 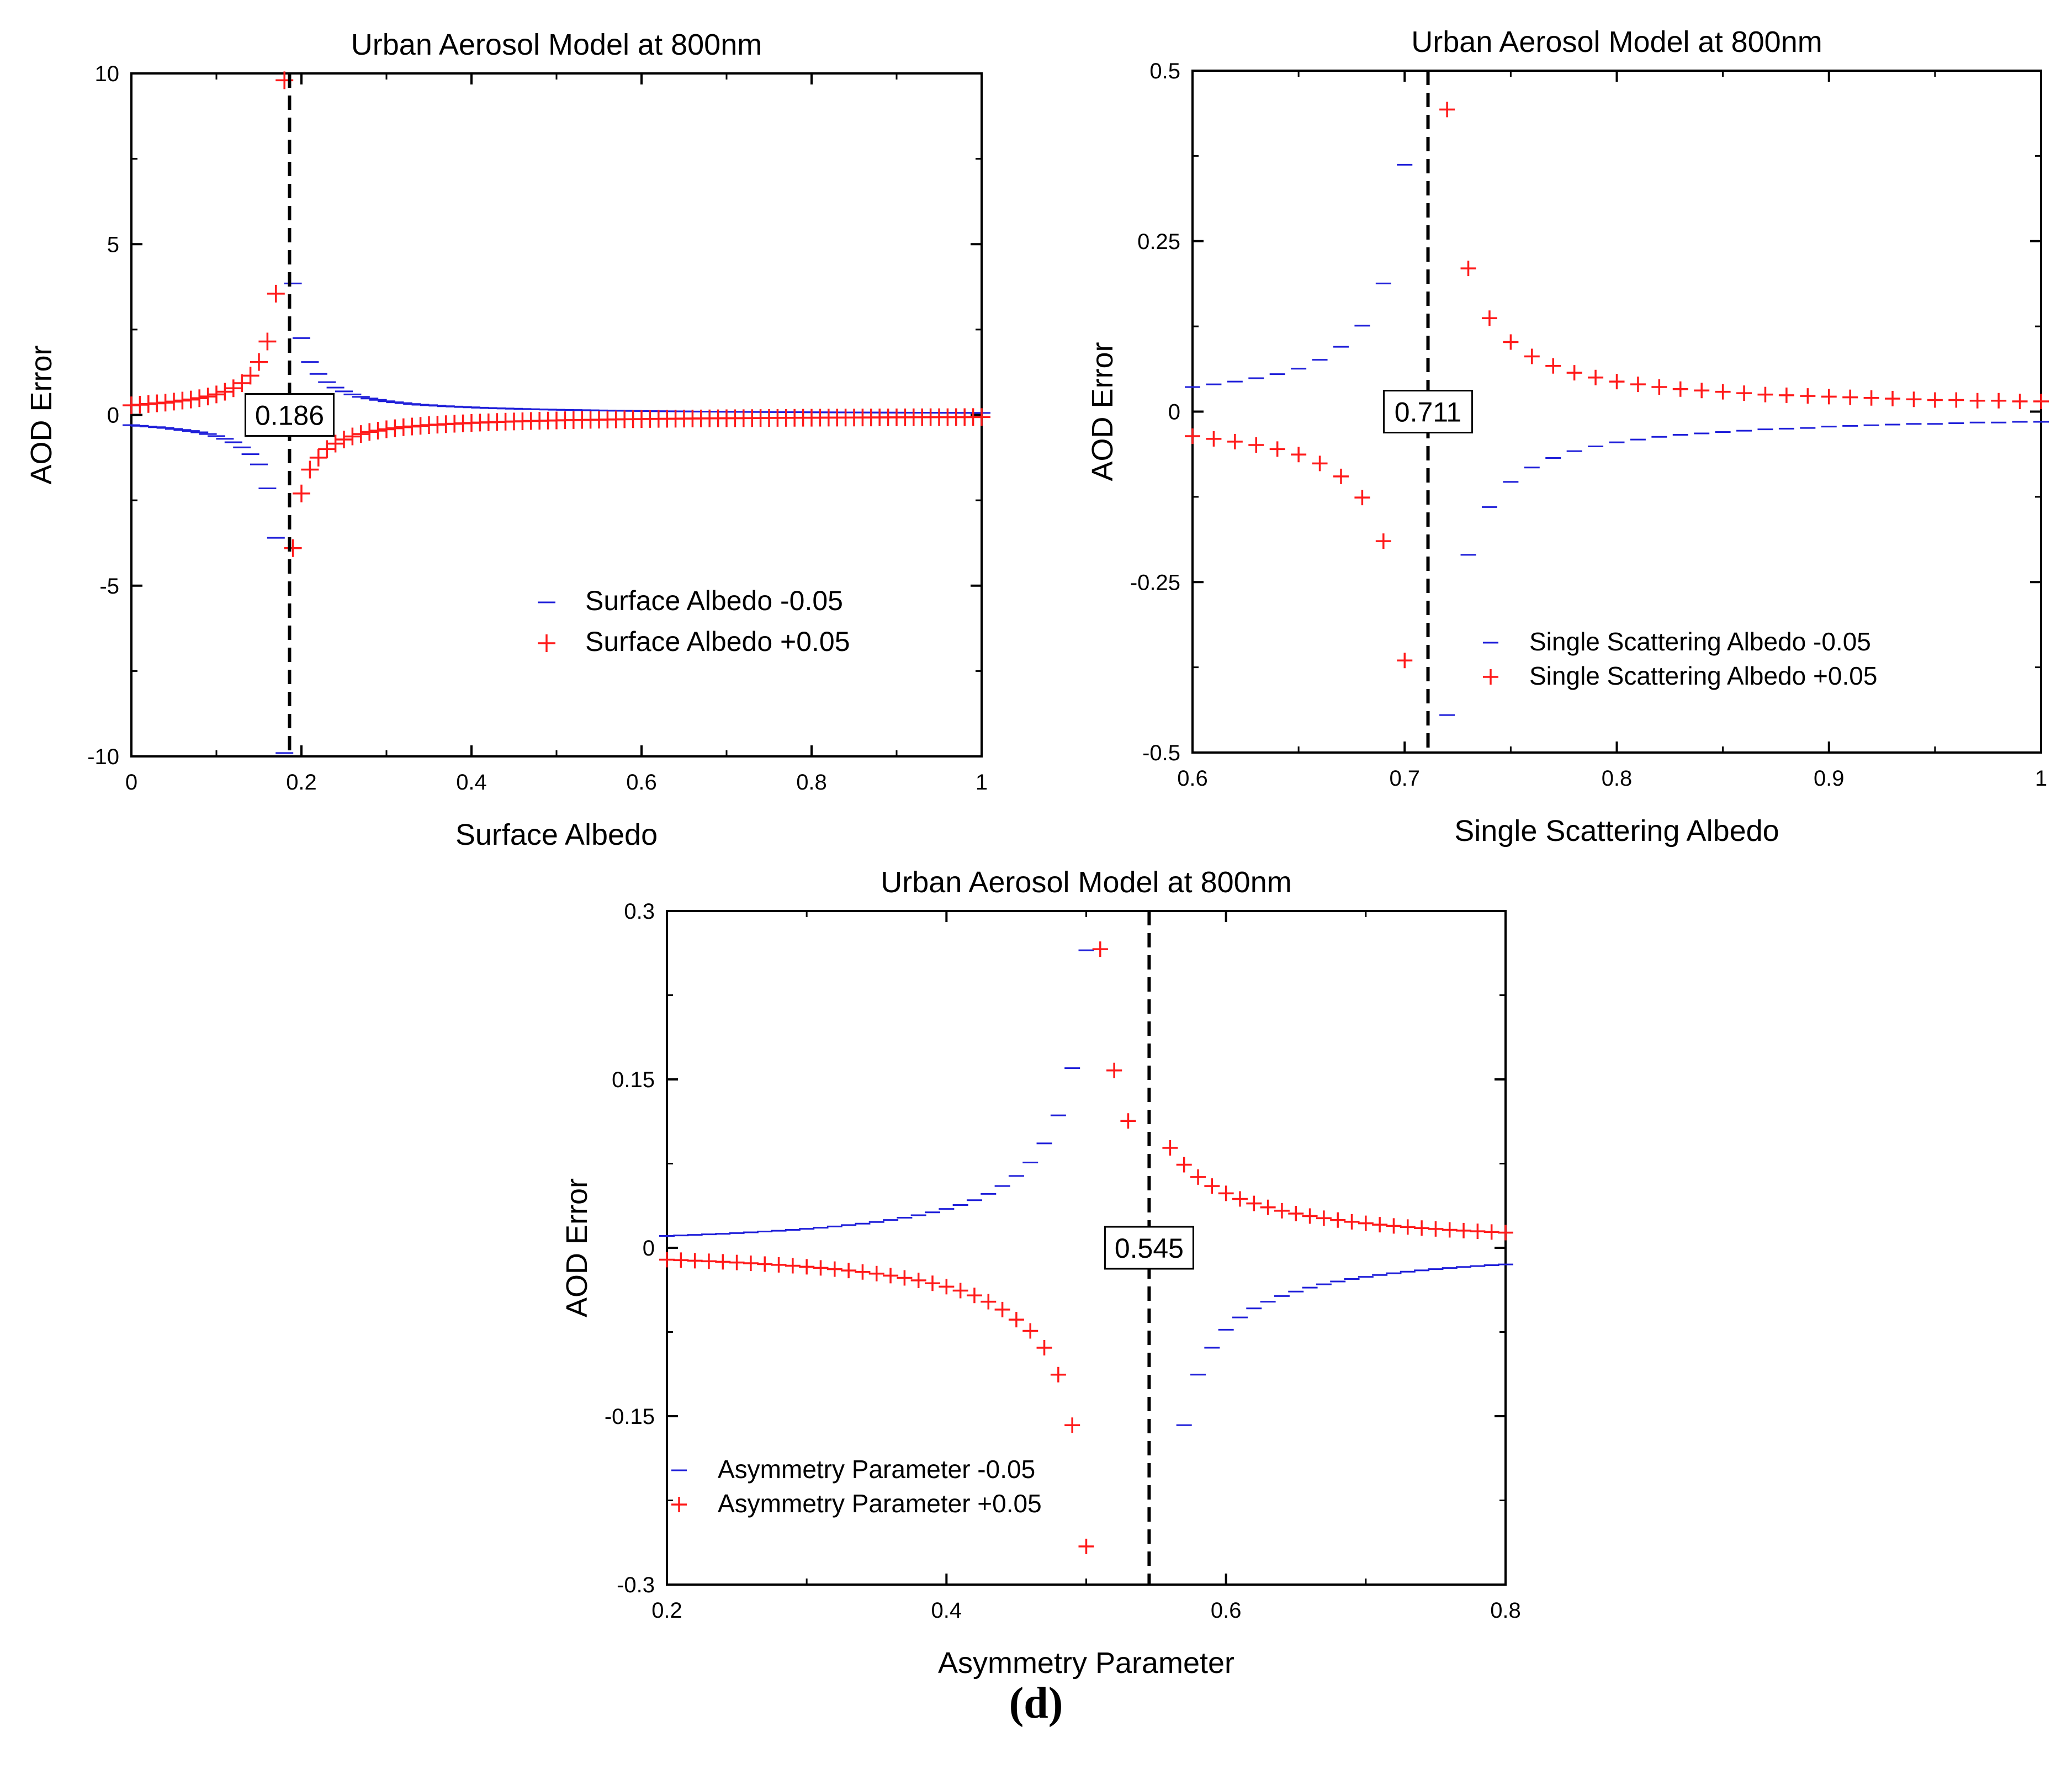 What do you see at coordinates (1703, 675) in the screenshot?
I see `legend-entry: Single Scattering Albedo +0.05` at bounding box center [1703, 675].